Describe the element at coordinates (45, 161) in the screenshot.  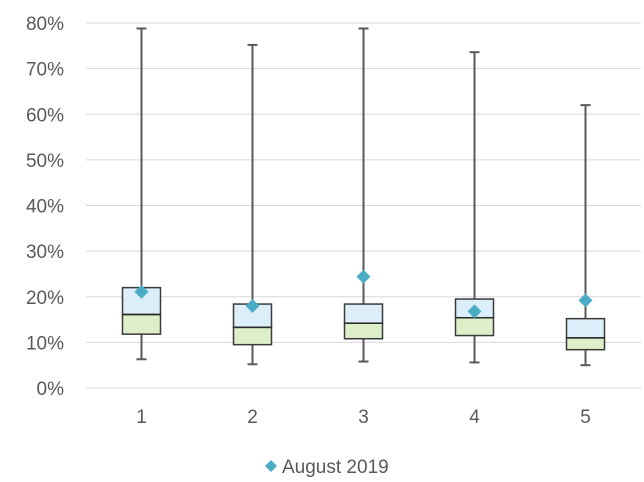
I see `y-tick-label: 50%` at that location.